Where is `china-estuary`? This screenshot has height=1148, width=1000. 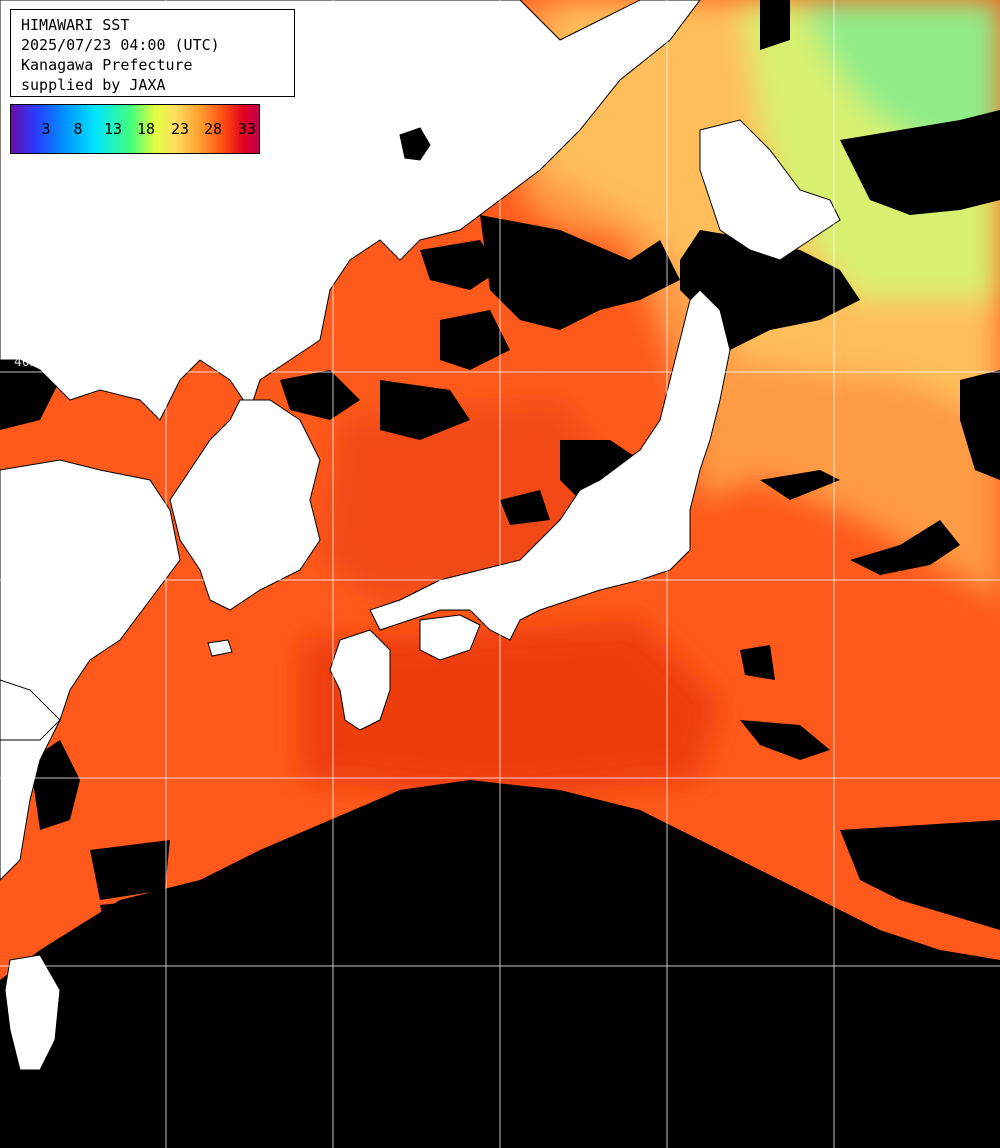 china-estuary is located at coordinates (30, 710).